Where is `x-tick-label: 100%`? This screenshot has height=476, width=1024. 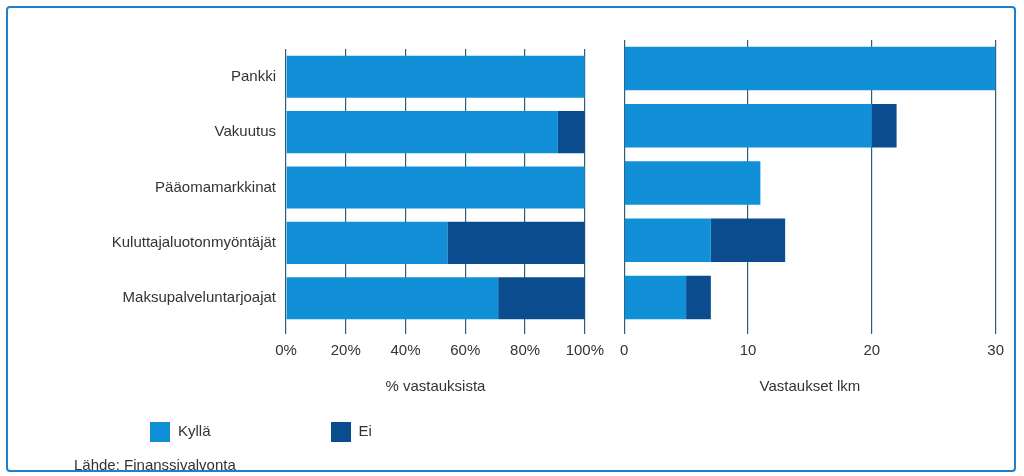 x-tick-label: 100% is located at coordinates (585, 350).